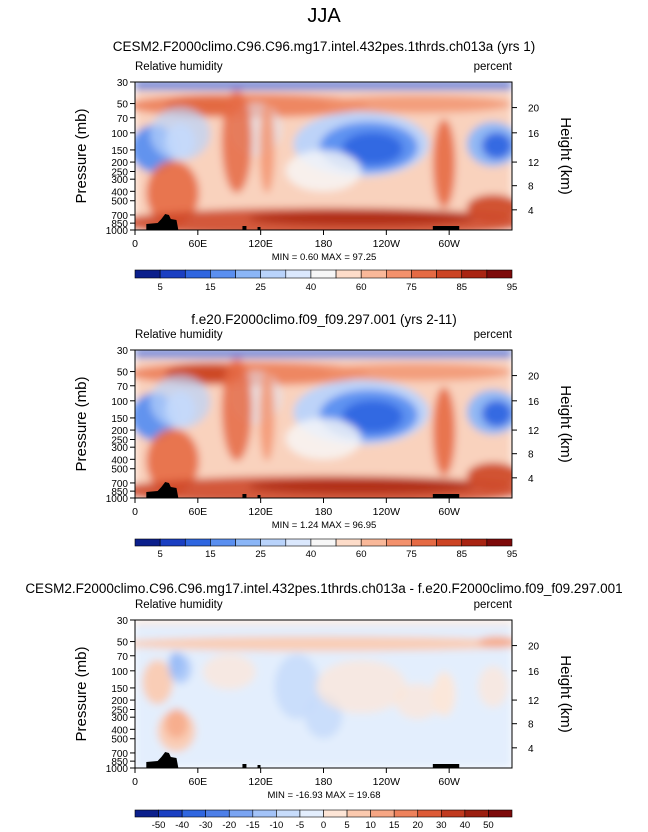 Image resolution: width=648 pixels, height=832 pixels. Describe the element at coordinates (300, 825) in the screenshot. I see `colorbar-label: -5` at that location.